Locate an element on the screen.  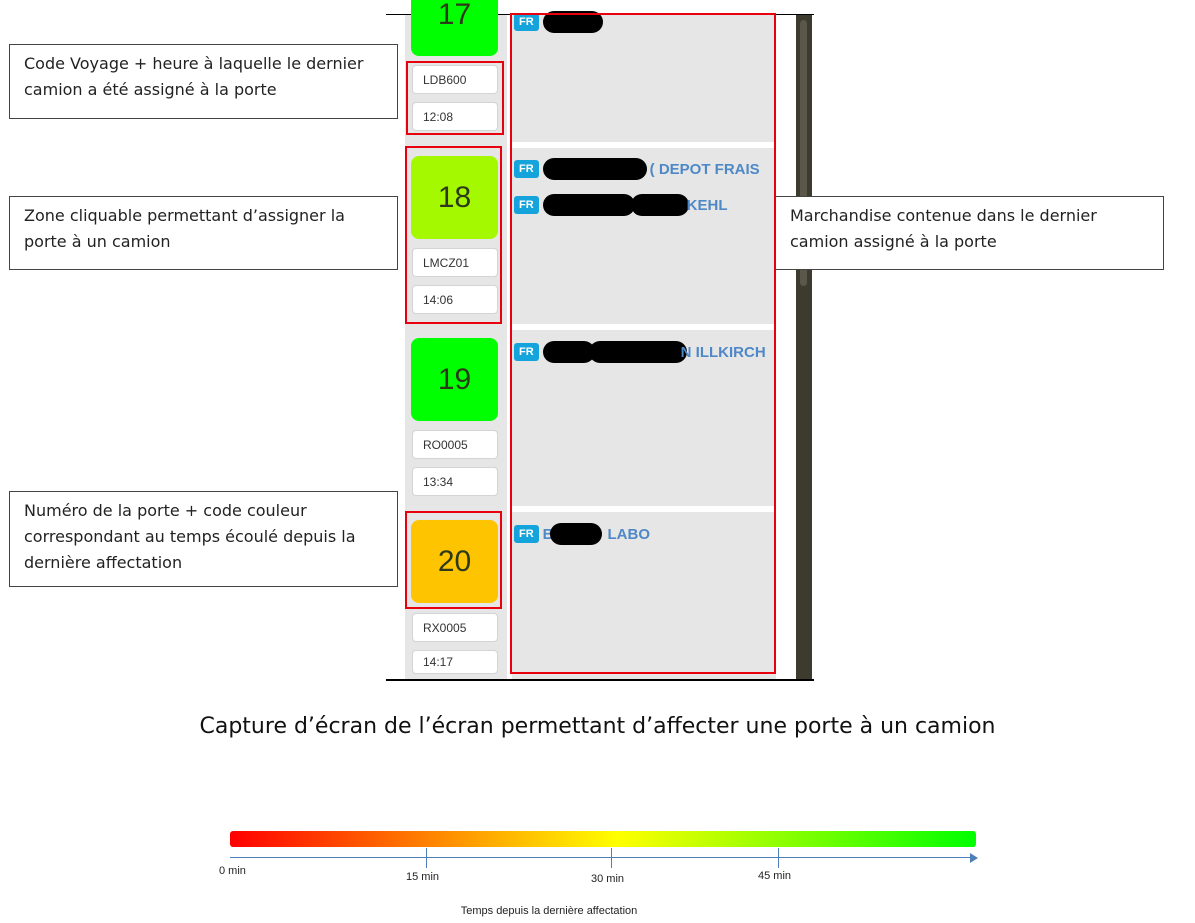
axis-arrow-icon is located at coordinates (974, 858).